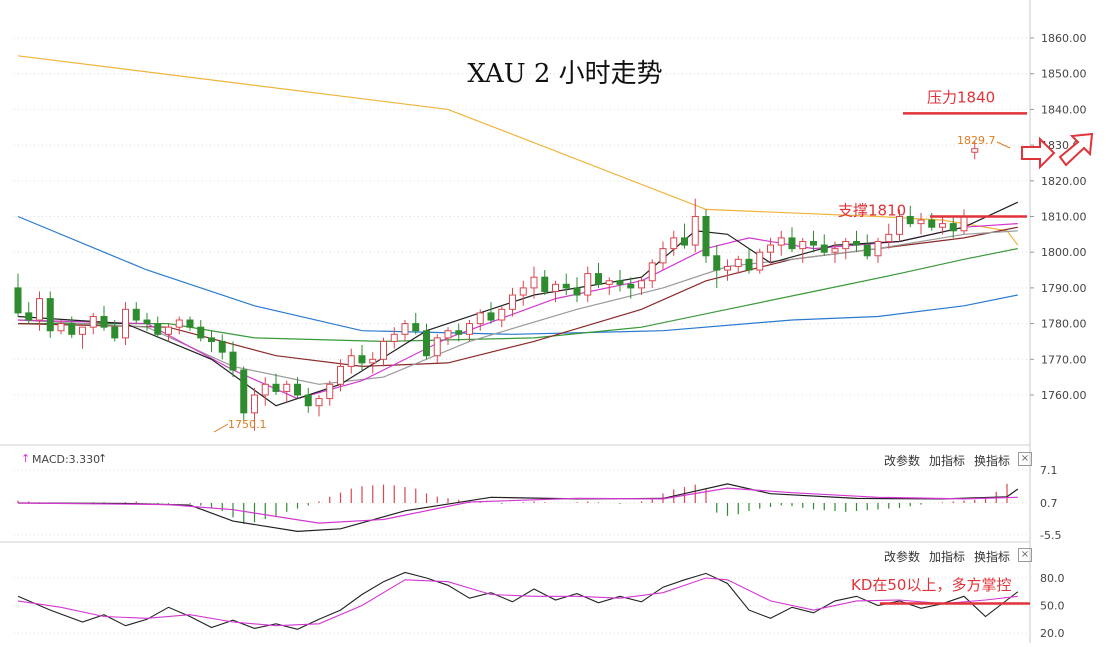  Describe the element at coordinates (902, 461) in the screenshot. I see `macd-change-params-button: 改参数` at that location.